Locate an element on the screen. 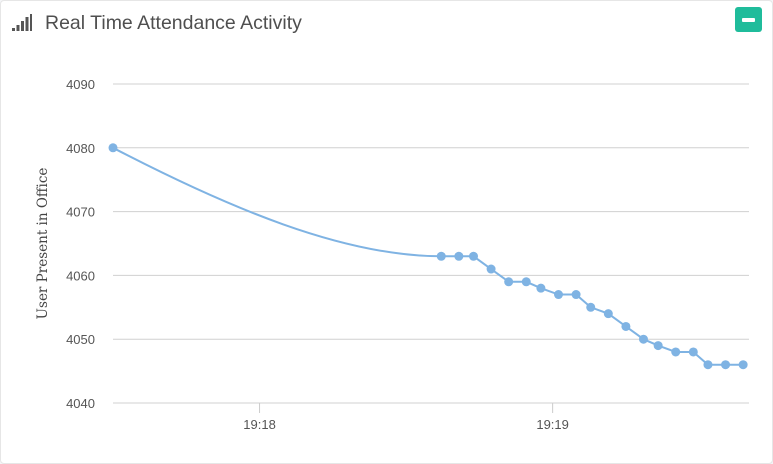 Image resolution: width=773 pixels, height=464 pixels. collapse-button is located at coordinates (748, 19).